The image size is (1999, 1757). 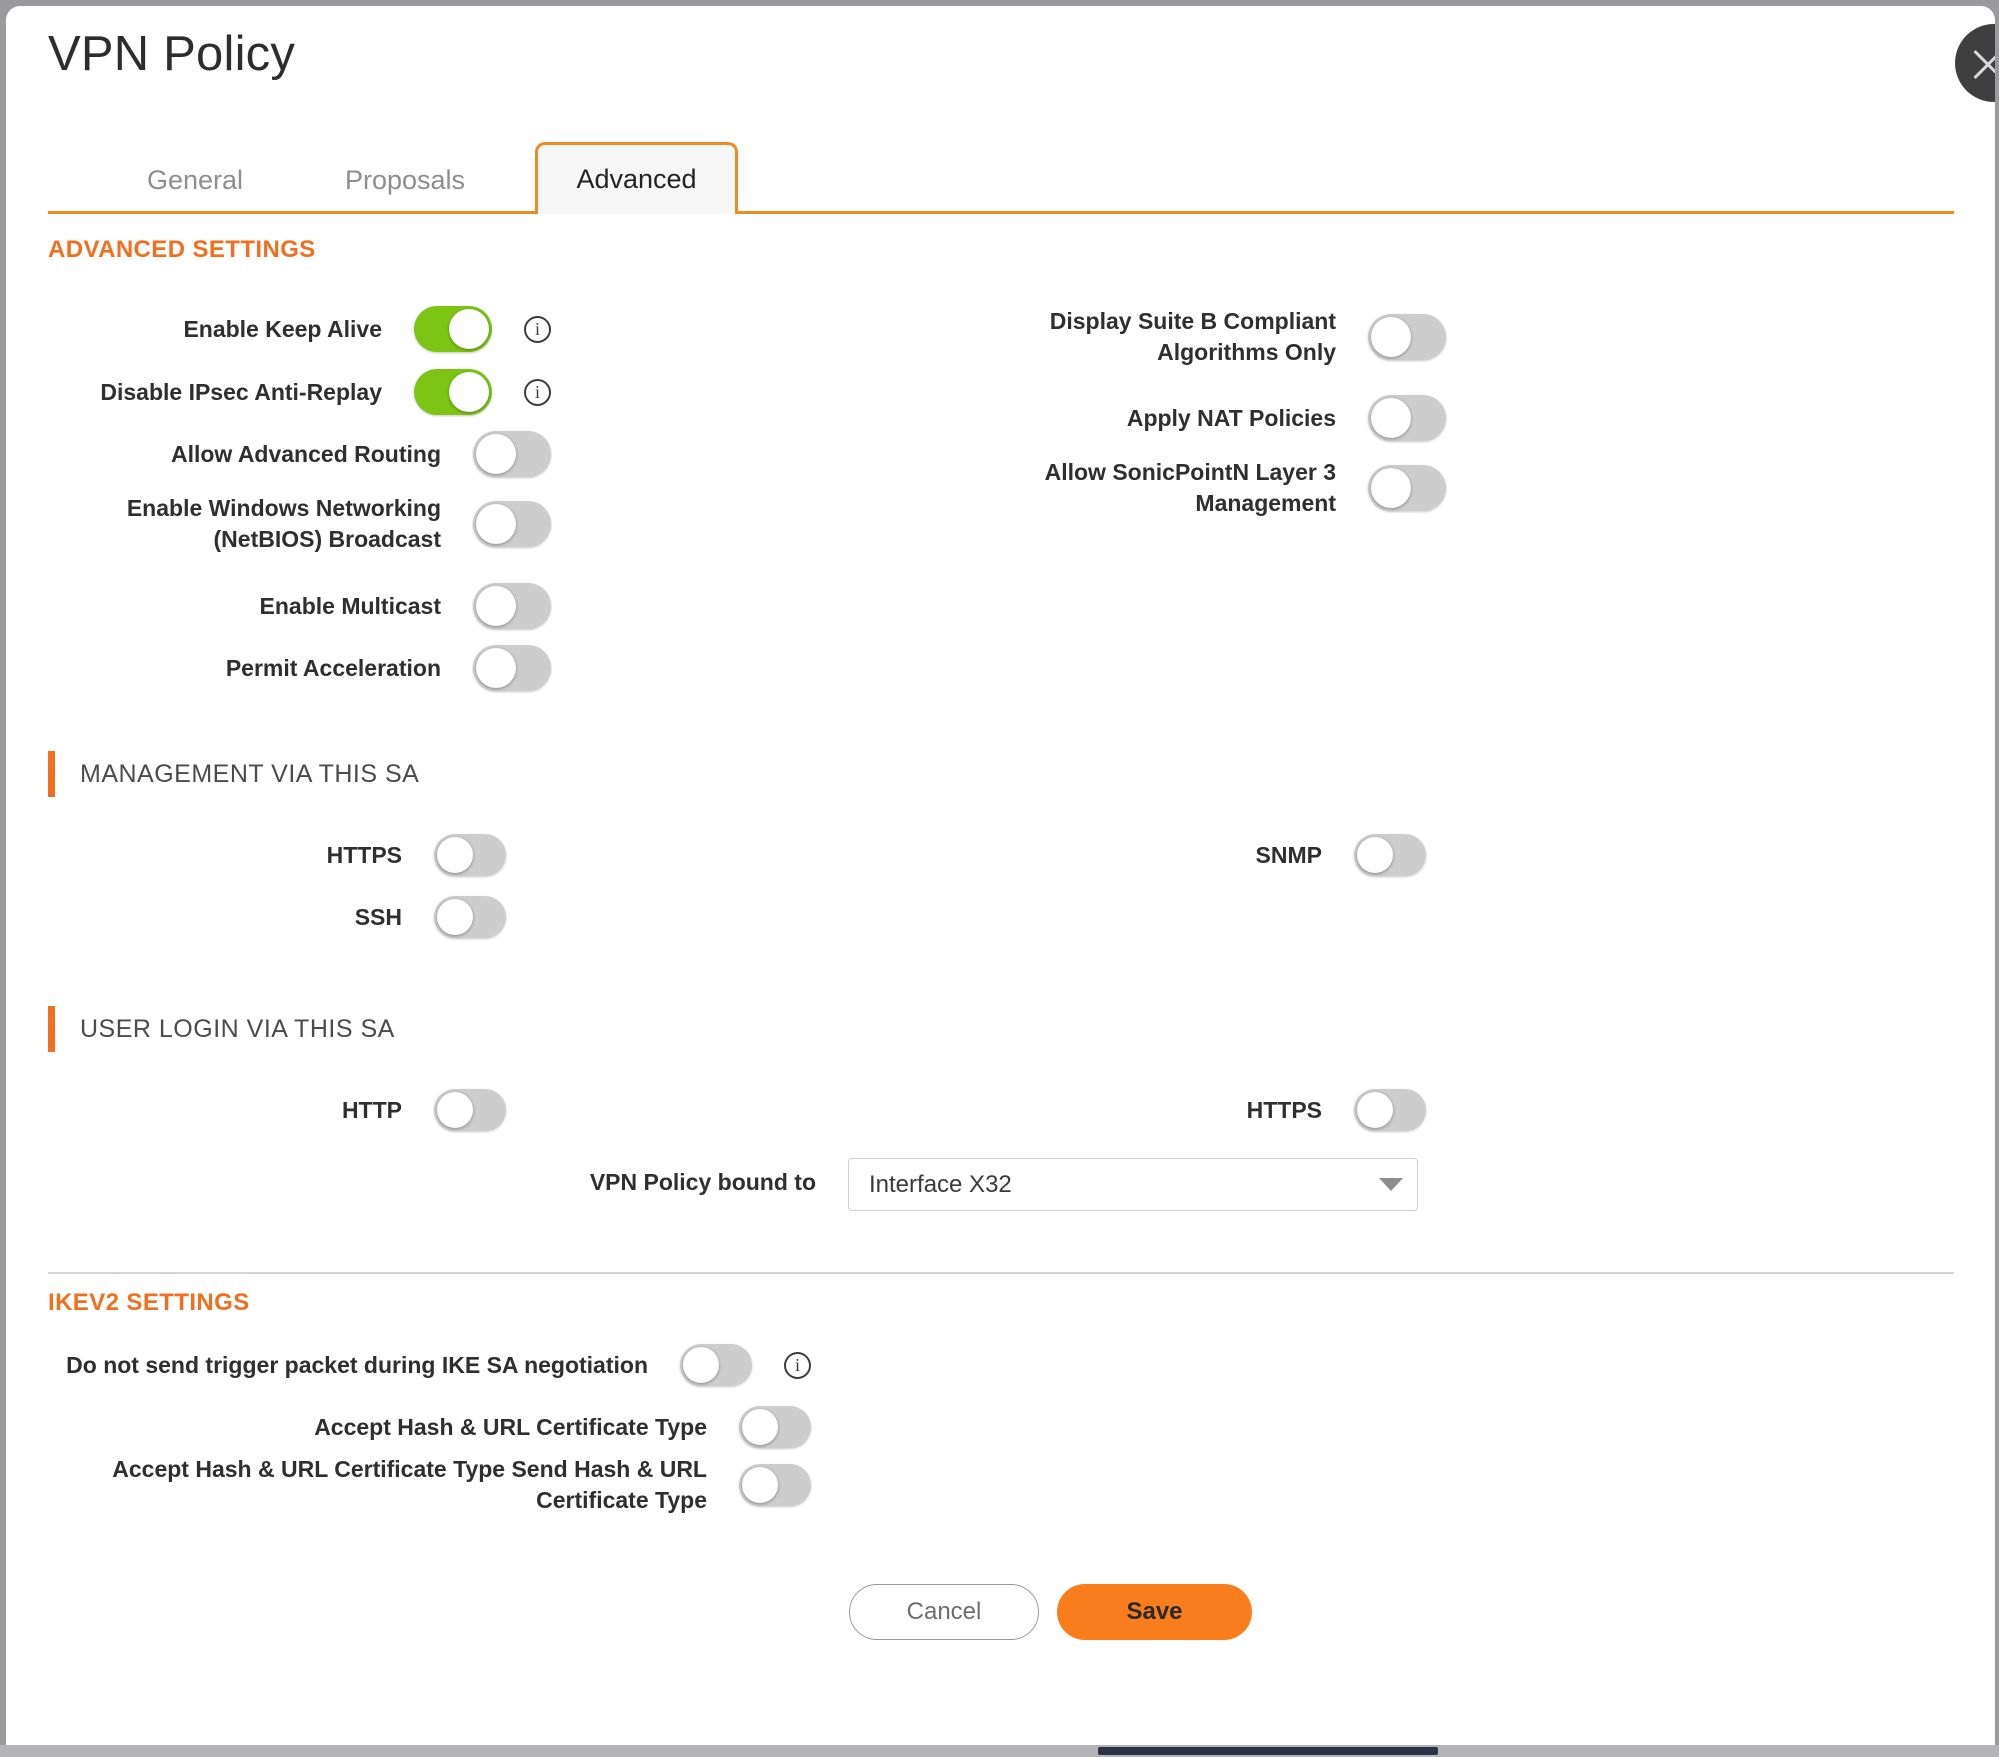 What do you see at coordinates (775, 1484) in the screenshot?
I see `toggle-accept-send-hash-url-cert` at bounding box center [775, 1484].